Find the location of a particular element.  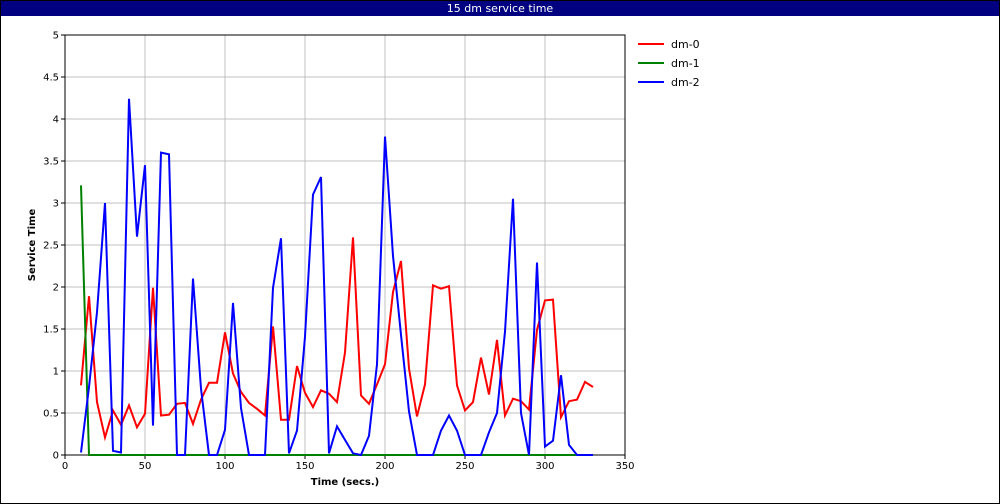

x-axis: 0 50 100 150 200 250 300 350 is located at coordinates (348, 463).